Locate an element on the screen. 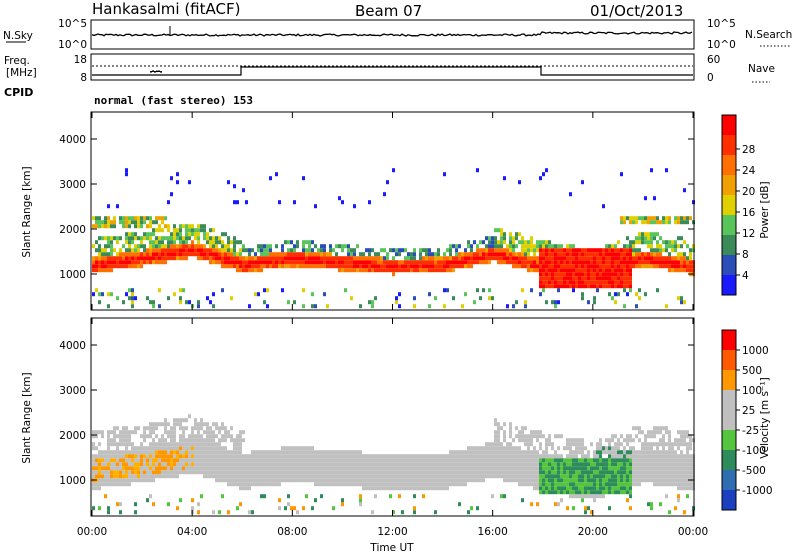  noise-line is located at coordinates (392, 34).